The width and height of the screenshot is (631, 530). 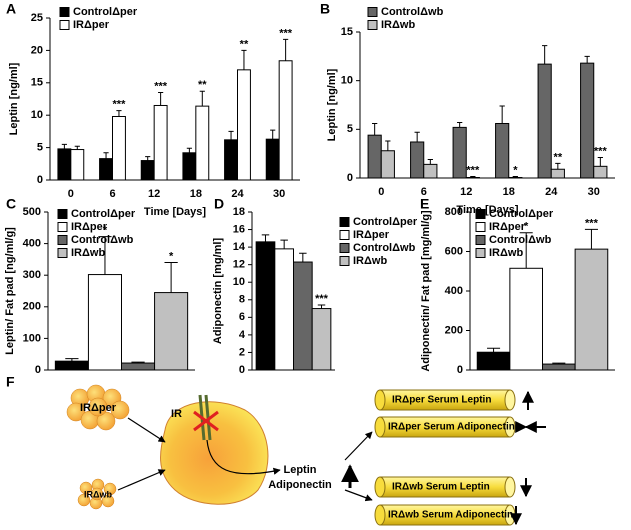 What do you see at coordinates (332, 104) in the screenshot?
I see `y-axis-label: Leptin [ng/ml]` at bounding box center [332, 104].